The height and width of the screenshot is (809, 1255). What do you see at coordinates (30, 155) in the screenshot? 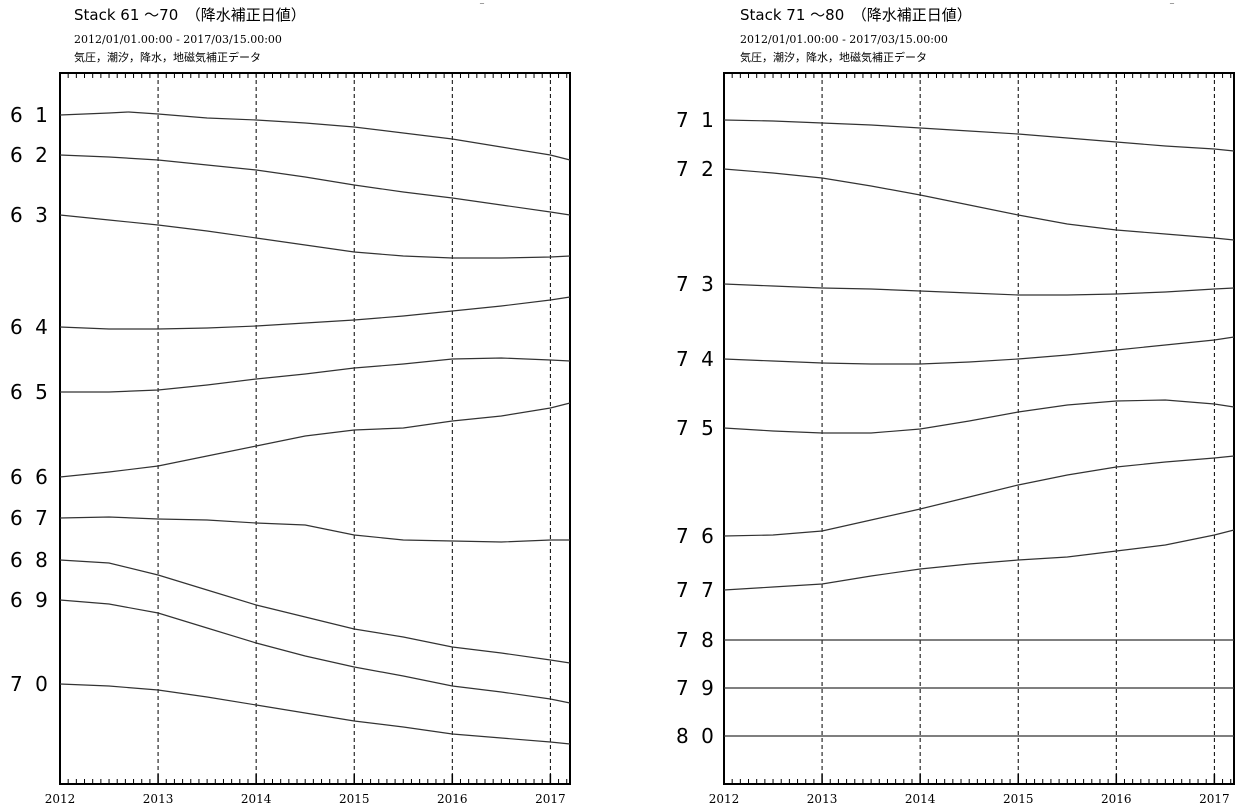
I see `series-label: 6 2` at bounding box center [30, 155].